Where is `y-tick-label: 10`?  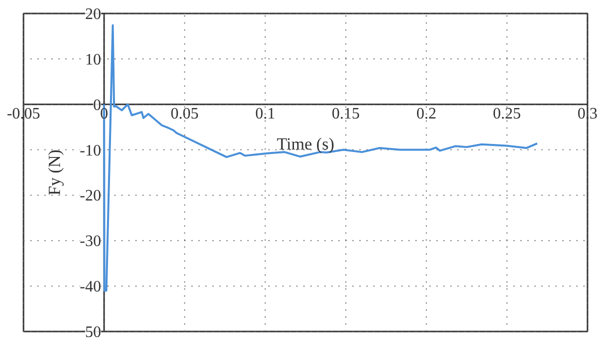
y-tick-label: 10 is located at coordinates (93, 59).